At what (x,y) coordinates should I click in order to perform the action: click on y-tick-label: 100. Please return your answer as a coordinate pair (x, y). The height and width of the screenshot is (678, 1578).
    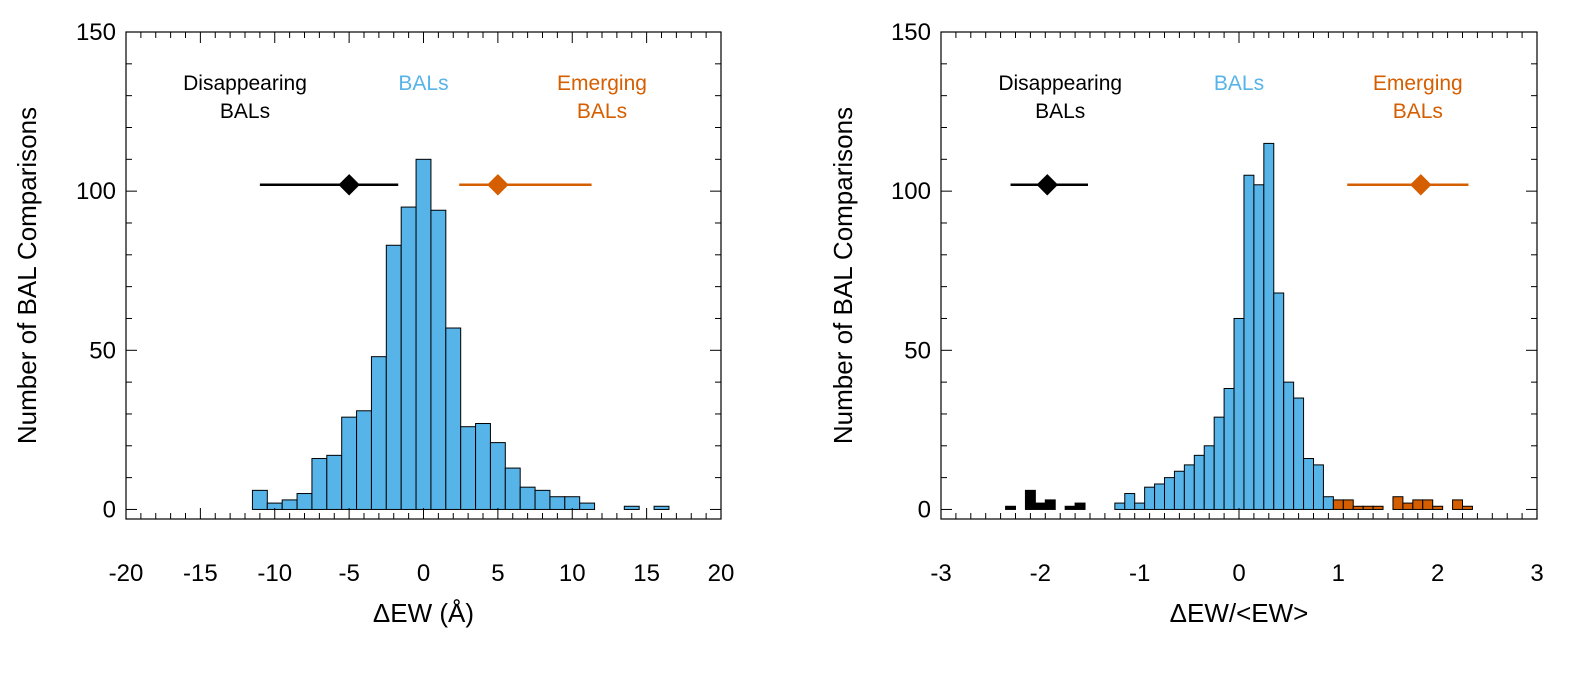
    Looking at the image, I should click on (96, 191).